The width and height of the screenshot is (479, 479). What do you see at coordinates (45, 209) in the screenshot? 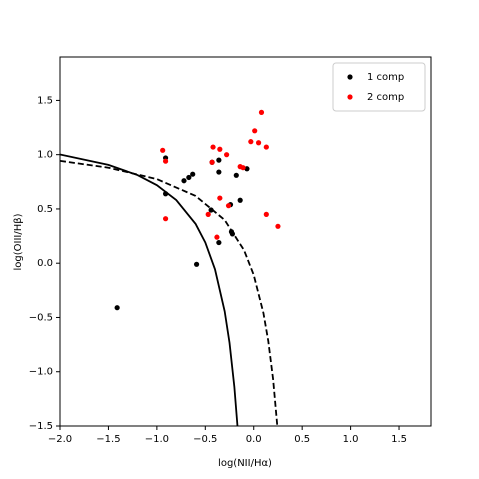
I see `y-tick-label: 0.5` at bounding box center [45, 209].